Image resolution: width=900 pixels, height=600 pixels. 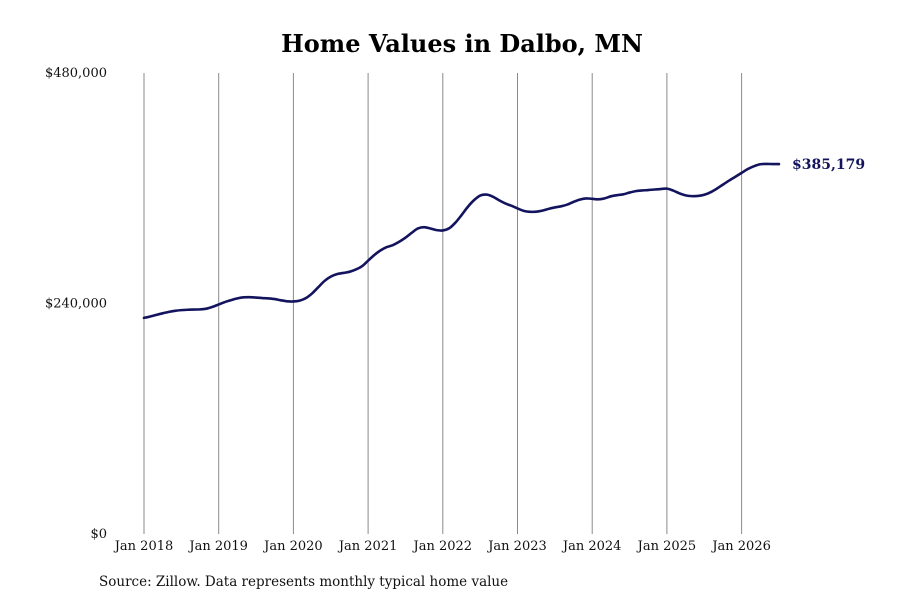 I want to click on end-value-label: $385,179, so click(x=828, y=165).